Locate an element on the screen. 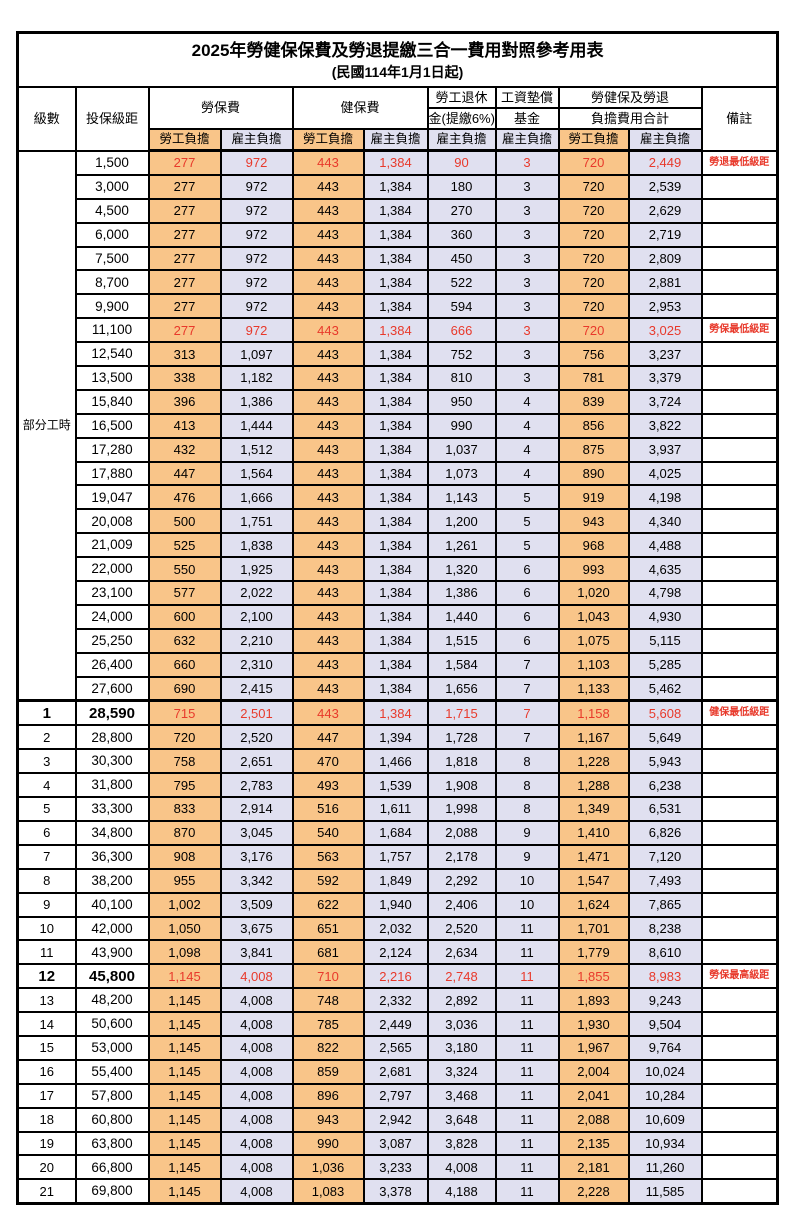  value-cell: 1,002 is located at coordinates (184, 904).